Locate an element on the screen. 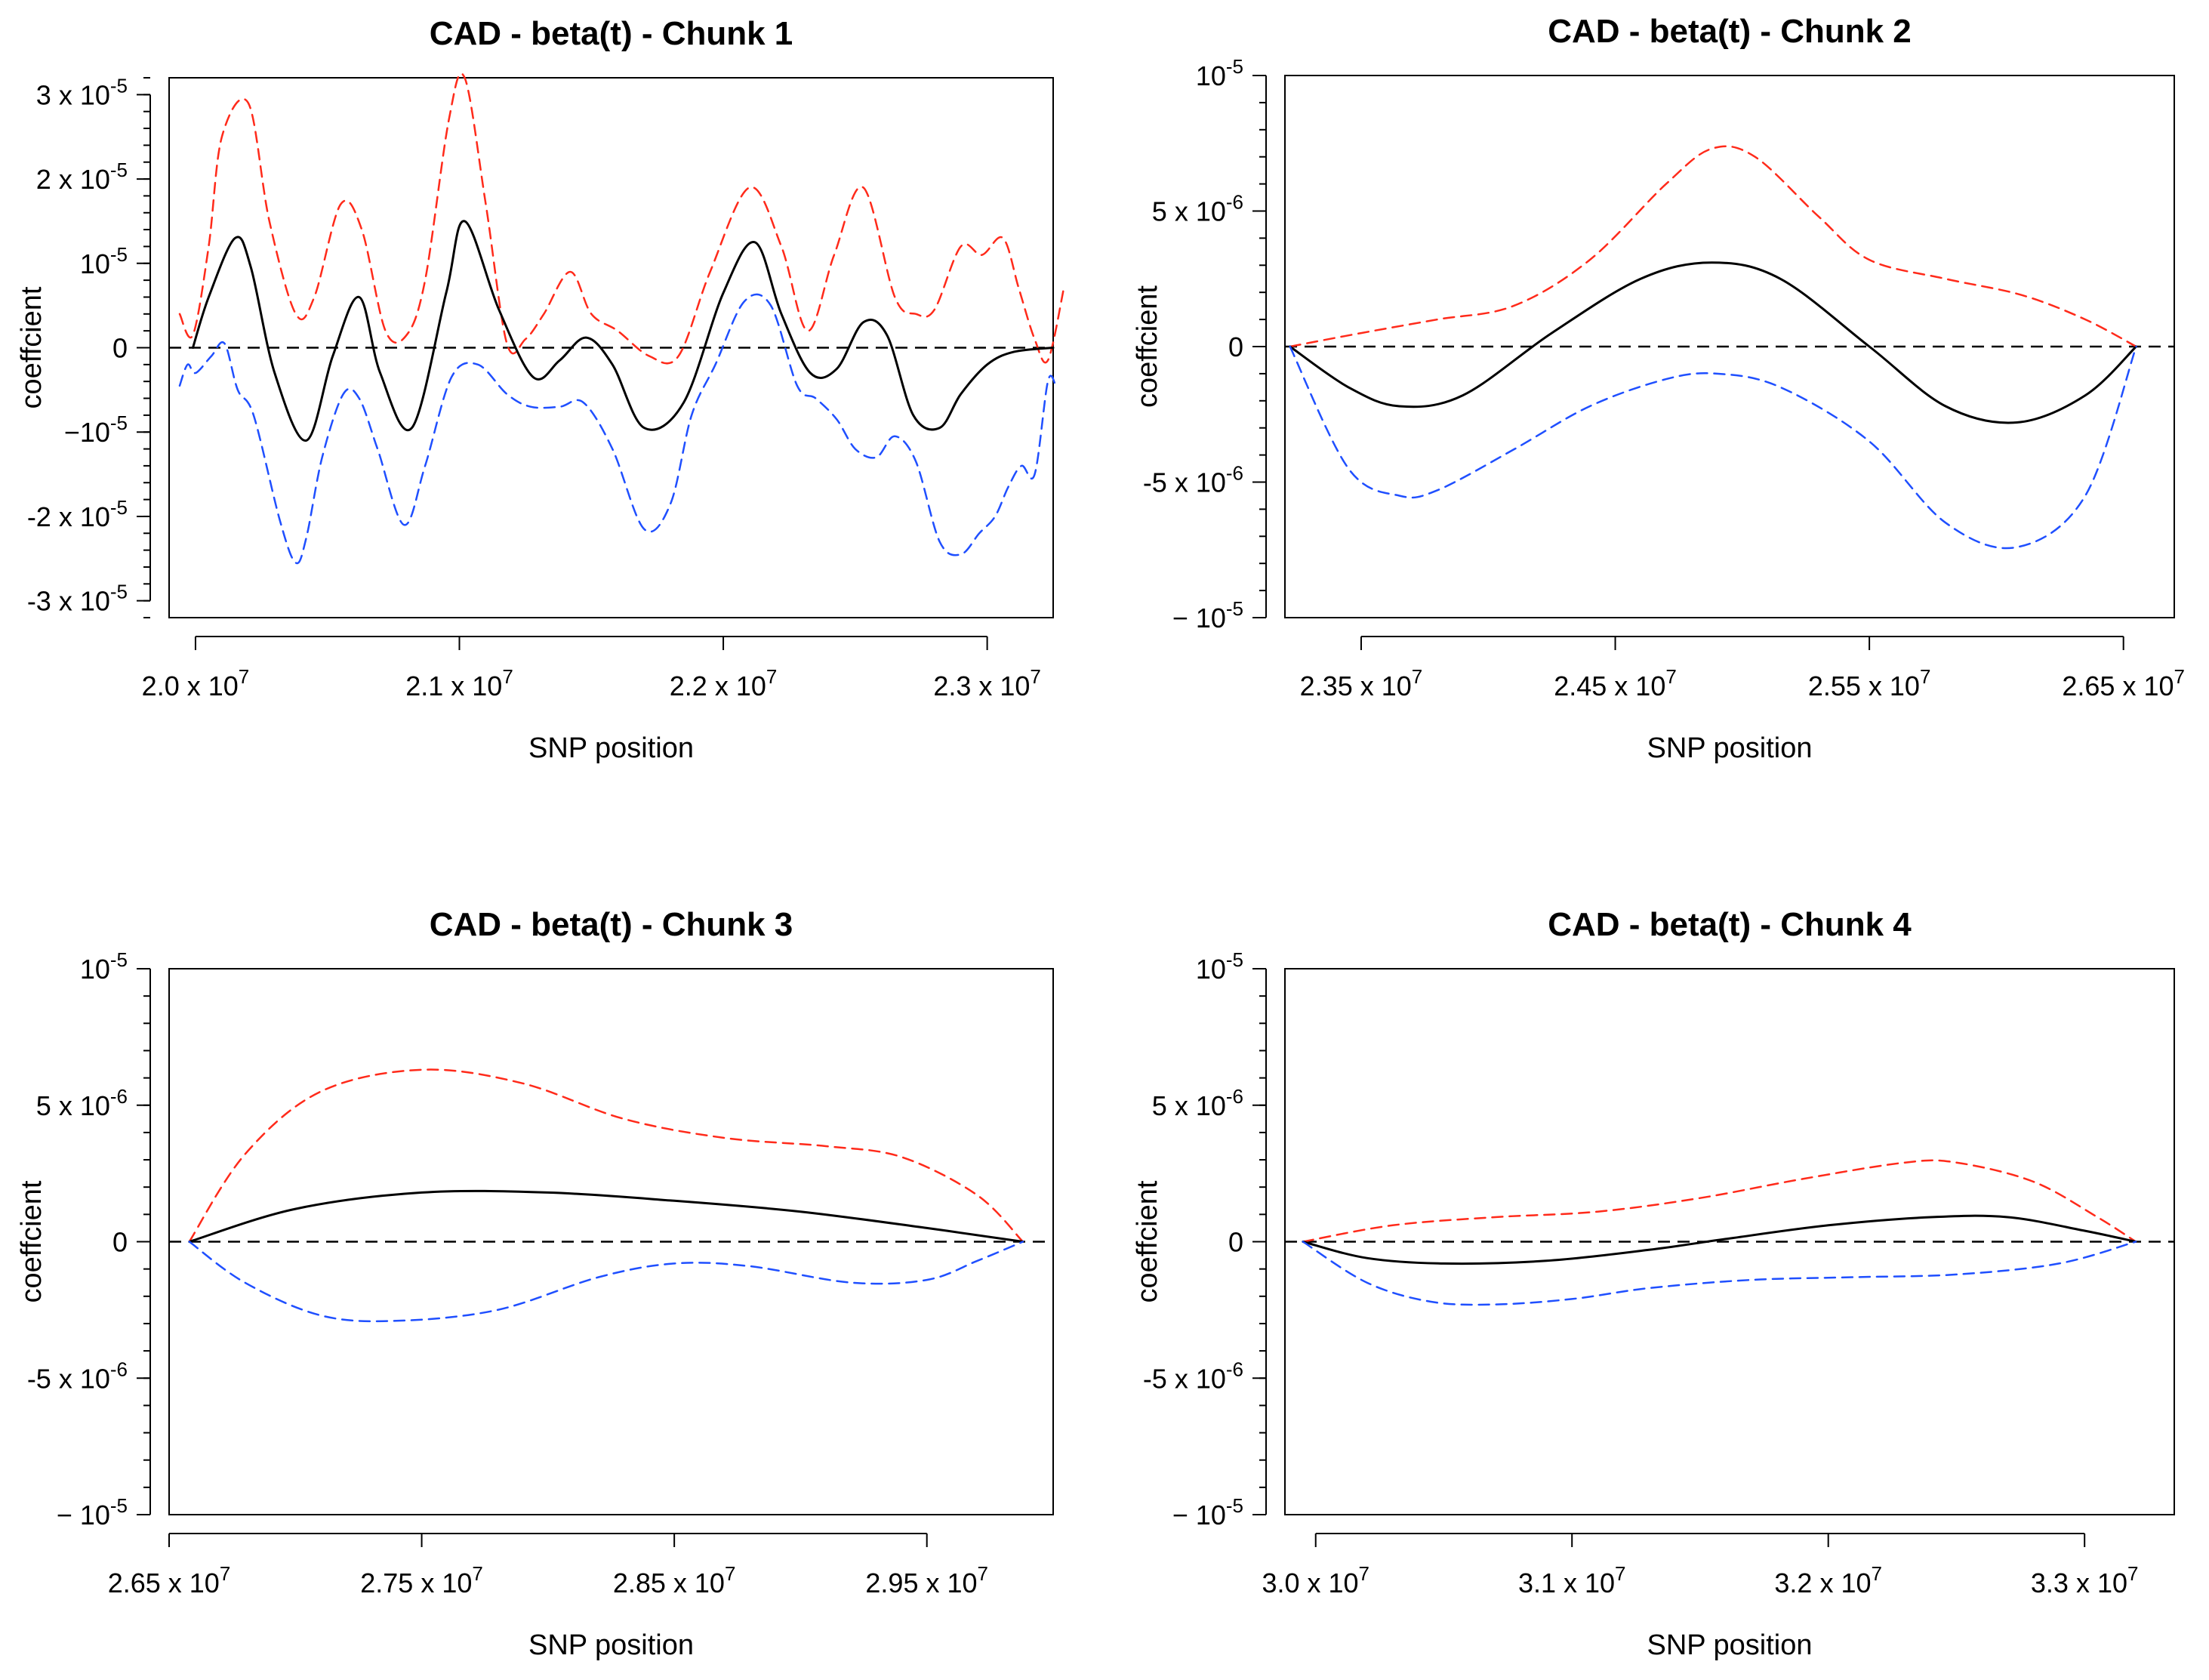  x-tick-label: 2.85 x 10⁷ is located at coordinates (674, 1580).